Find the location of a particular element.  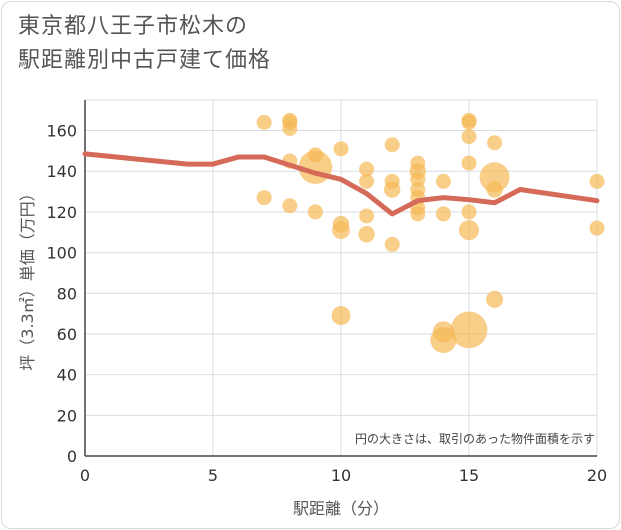

y-tick-label: 120 is located at coordinates (61, 212).